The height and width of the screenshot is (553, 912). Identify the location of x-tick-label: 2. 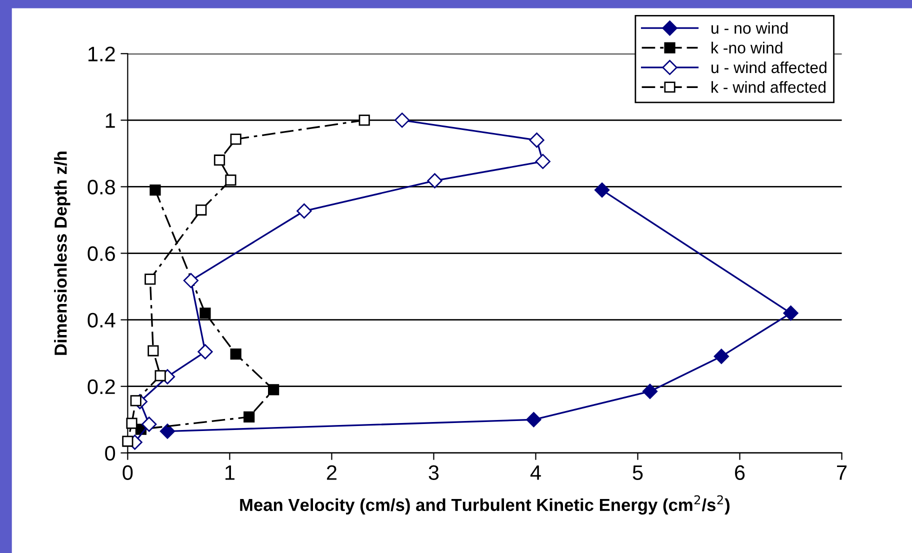
(331, 472).